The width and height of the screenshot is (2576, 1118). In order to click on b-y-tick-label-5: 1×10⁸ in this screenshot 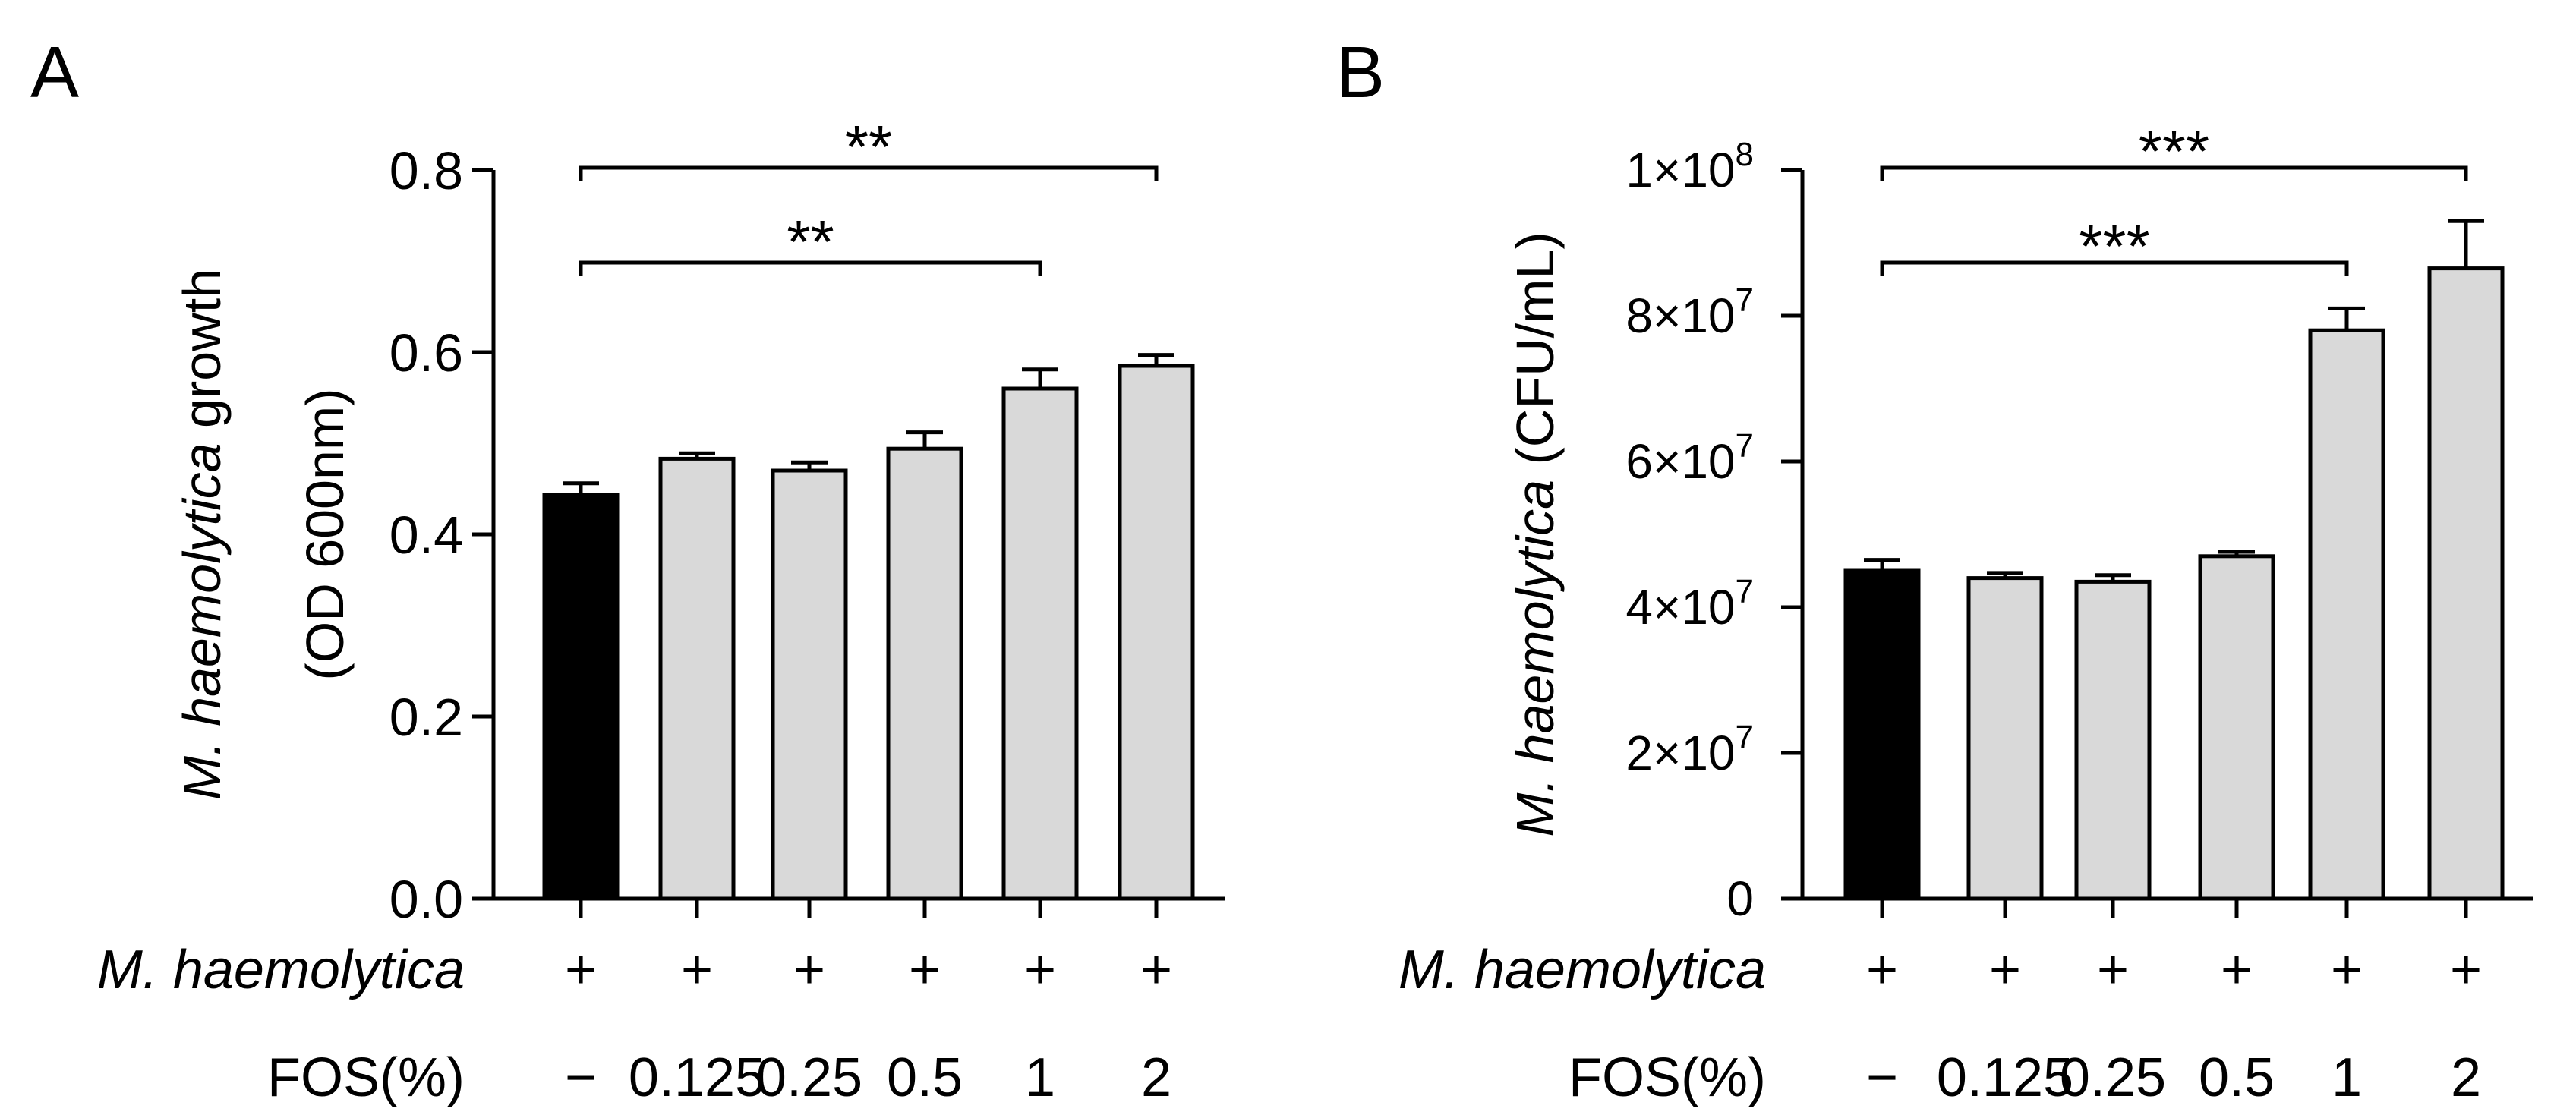, I will do `click(1689, 166)`.